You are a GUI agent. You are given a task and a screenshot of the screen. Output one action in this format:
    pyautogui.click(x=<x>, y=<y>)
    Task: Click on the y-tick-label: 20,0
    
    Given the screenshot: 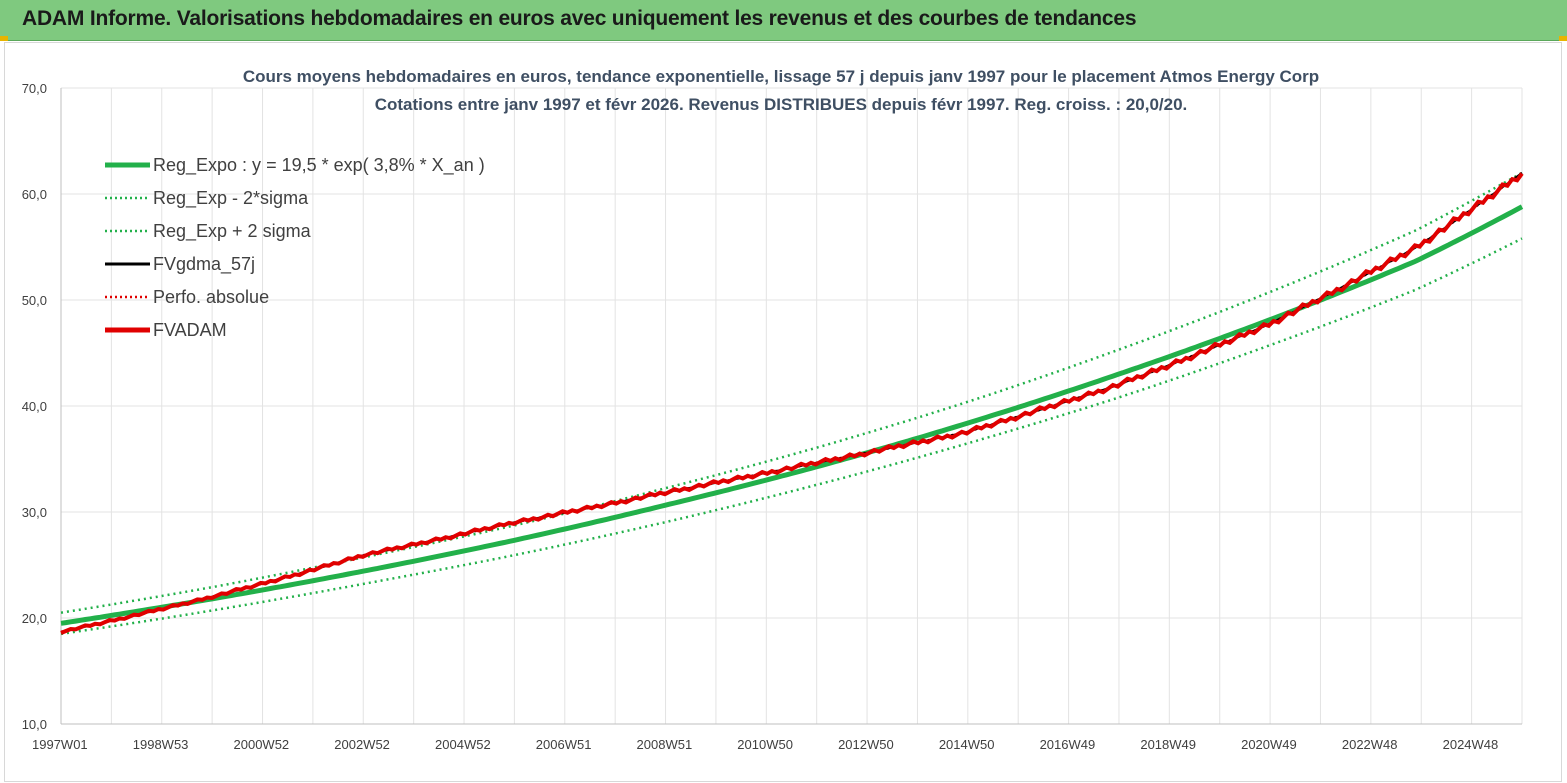 What is the action you would take?
    pyautogui.click(x=34, y=618)
    